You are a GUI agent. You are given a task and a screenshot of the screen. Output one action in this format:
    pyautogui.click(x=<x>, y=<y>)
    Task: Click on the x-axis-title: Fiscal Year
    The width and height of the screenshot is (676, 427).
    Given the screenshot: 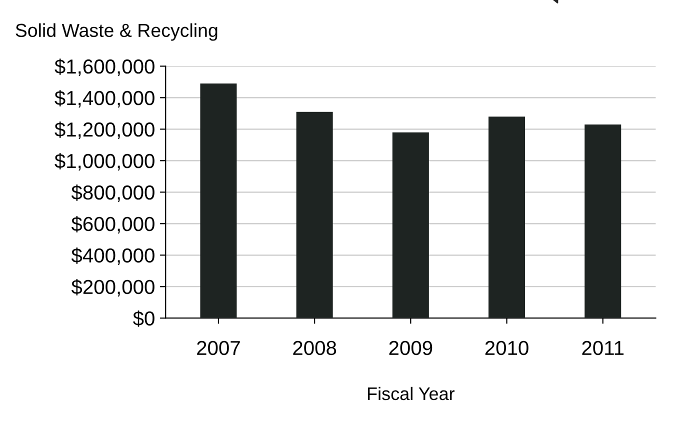 What is the action you would take?
    pyautogui.click(x=411, y=393)
    